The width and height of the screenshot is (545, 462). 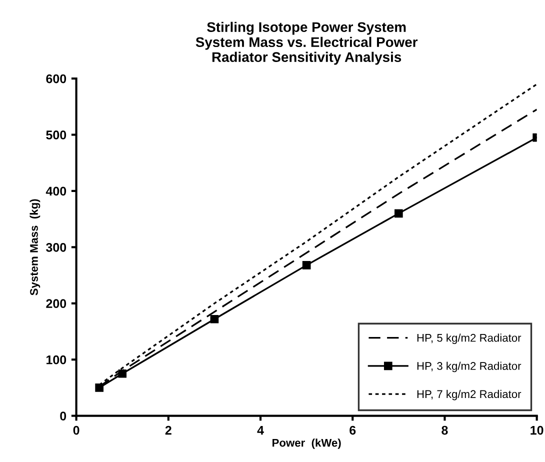 I want to click on y-tick-label: 400, so click(x=56, y=191).